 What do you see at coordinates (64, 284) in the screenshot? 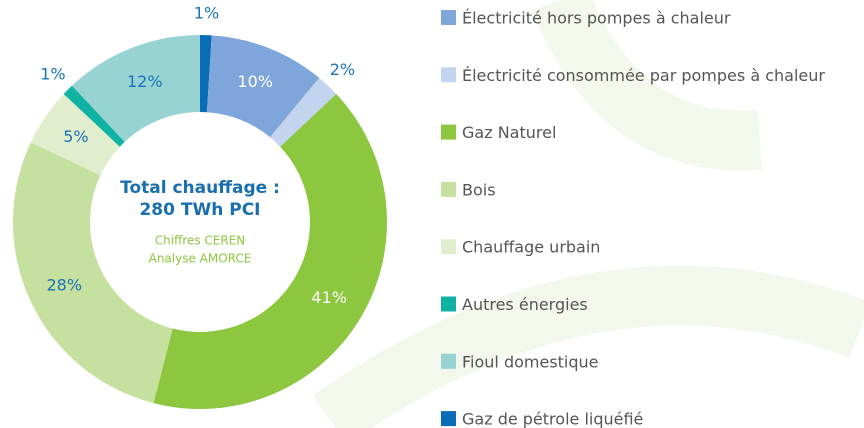
I see `value-label: 28%` at bounding box center [64, 284].